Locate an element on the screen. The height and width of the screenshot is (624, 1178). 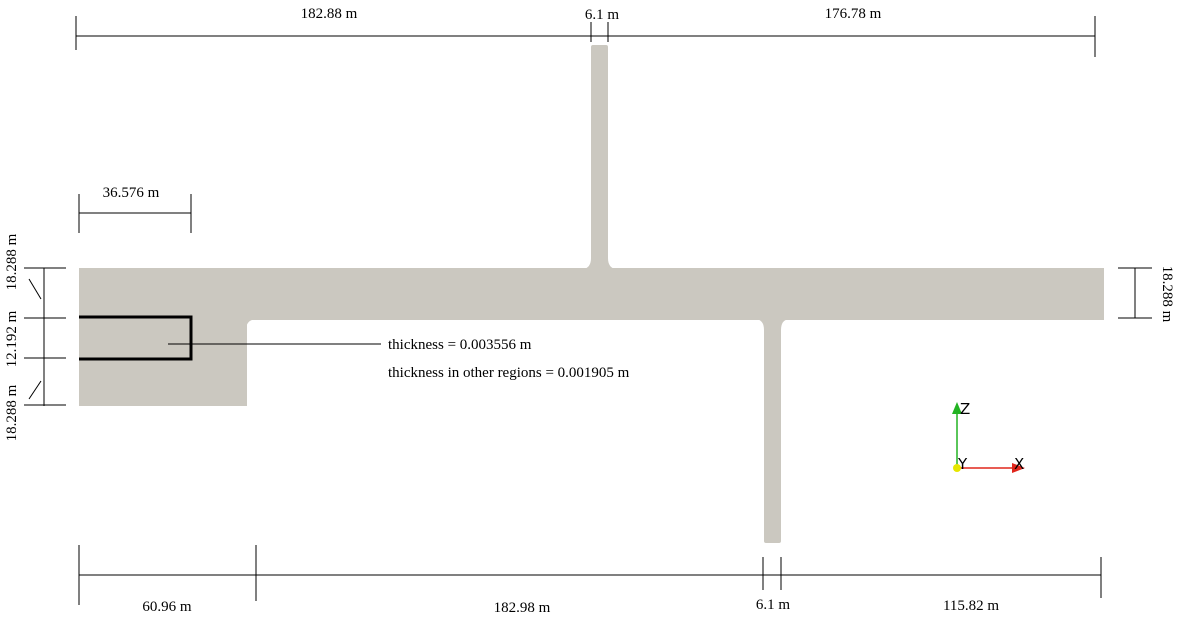
bottom-dimension: 60.96 m 182.98 m 6.1 m 115.82 m is located at coordinates (590, 580).